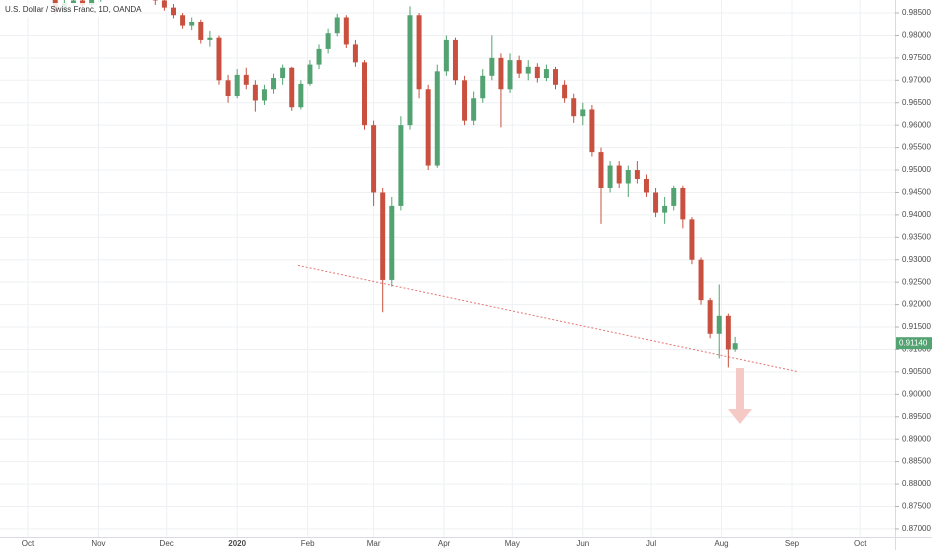 This screenshot has height=550, width=932. What do you see at coordinates (740, 389) in the screenshot?
I see `arrow-shaft` at bounding box center [740, 389].